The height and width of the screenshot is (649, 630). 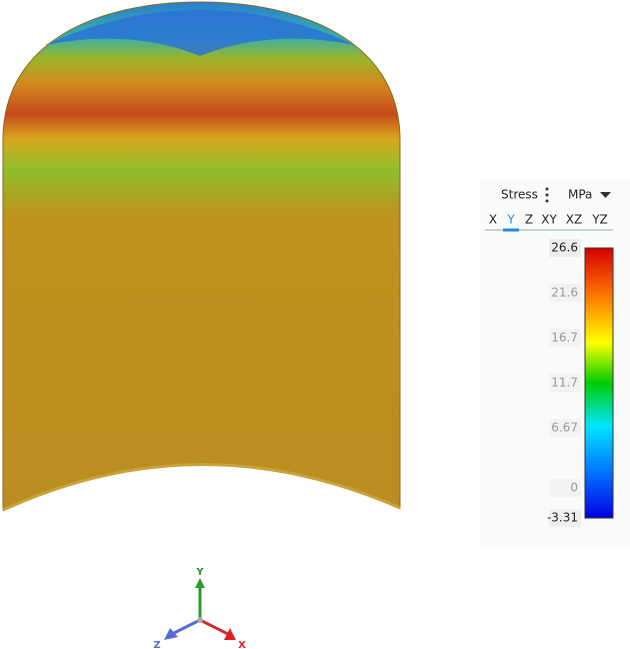 I want to click on triad-x-head, so click(x=230, y=634).